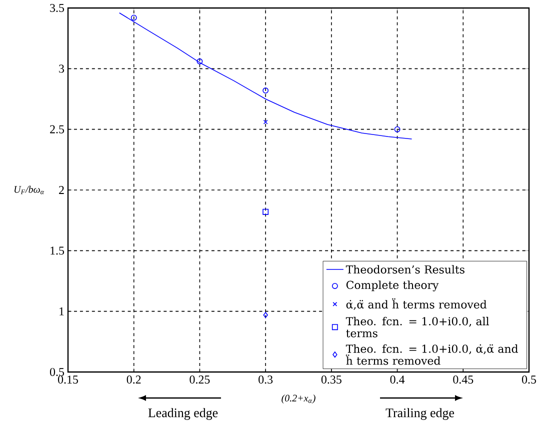 This screenshot has width=537, height=428. I want to click on legend-label: Theo. fcn. = 1.0+i0.0, all terms, so click(417, 327).